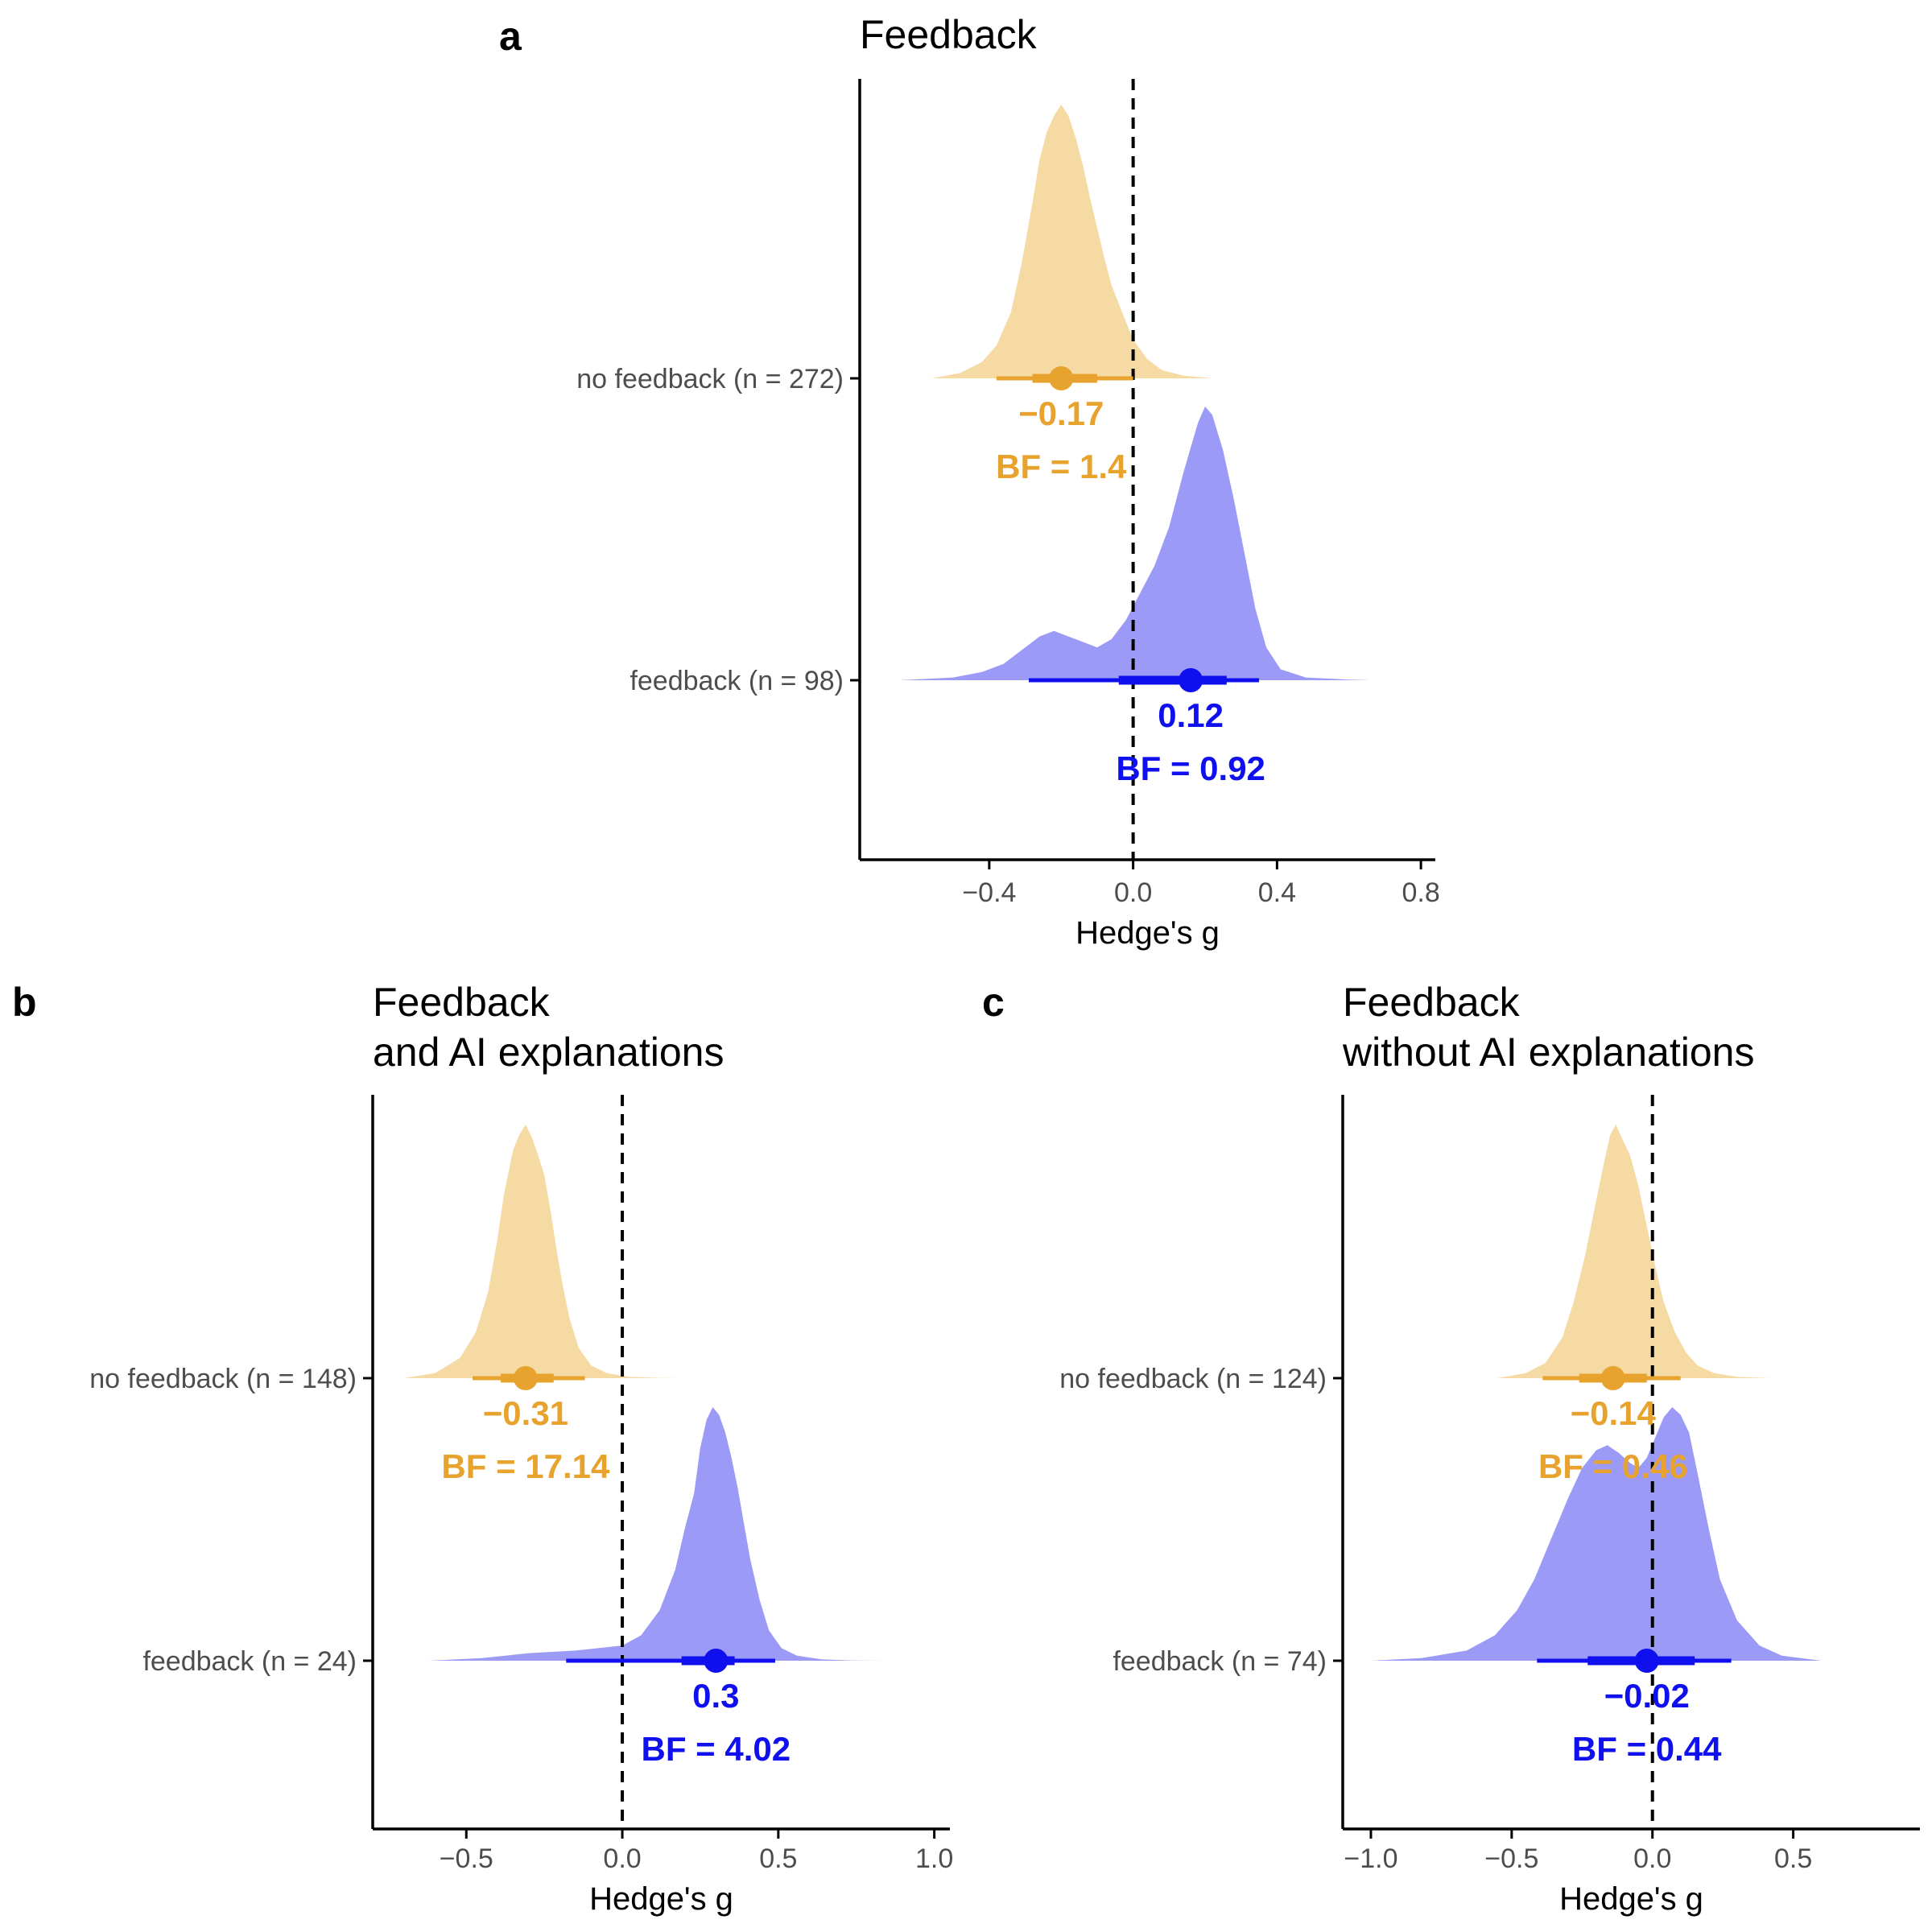 The height and width of the screenshot is (1932, 1932). What do you see at coordinates (1548, 1052) in the screenshot?
I see `panel-title-line: without AI explanations` at bounding box center [1548, 1052].